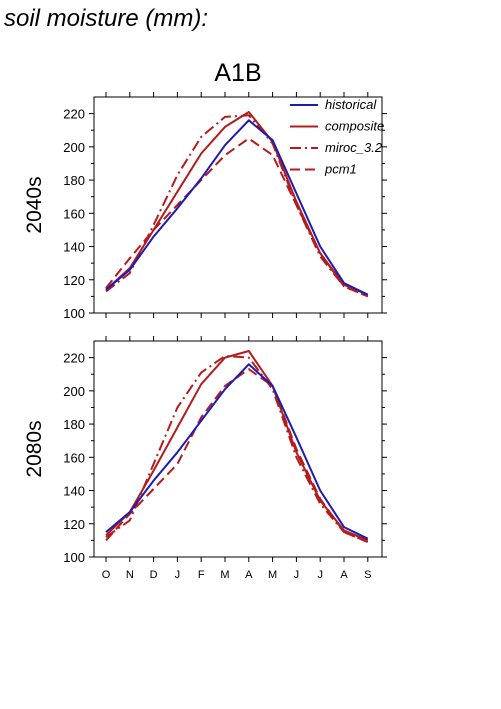 The image size is (501, 709). I want to click on legend: historical composite miroc_3.2 pcm1, so click(337, 137).